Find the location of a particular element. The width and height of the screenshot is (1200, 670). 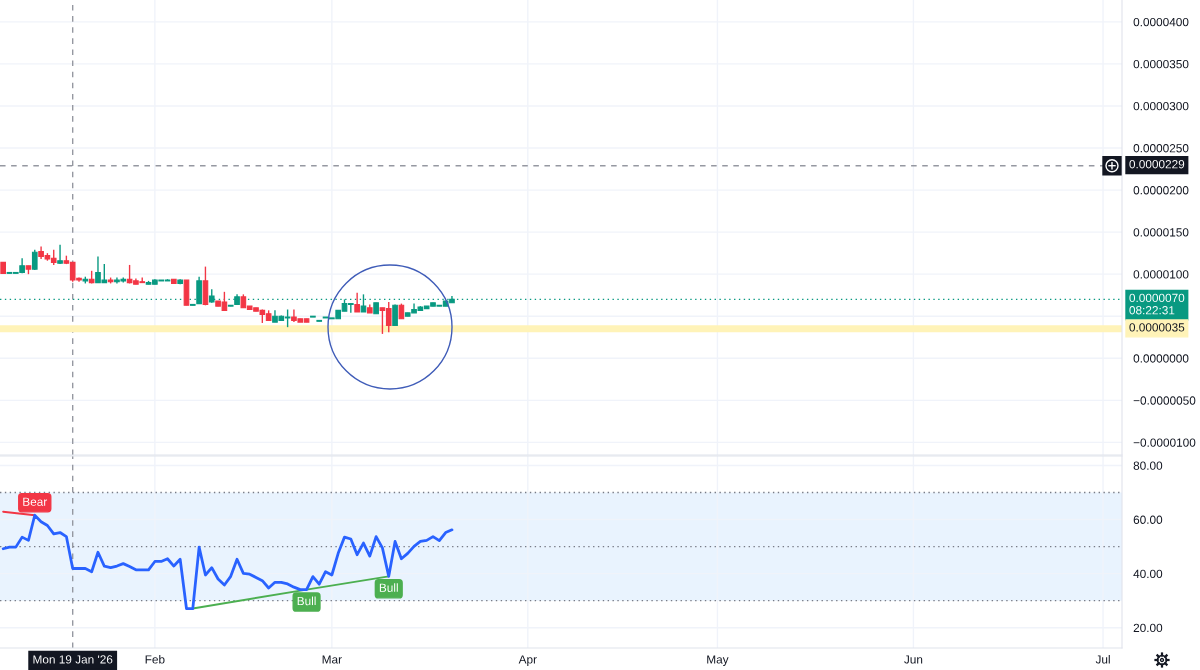

x-tick-label: May is located at coordinates (718, 660).